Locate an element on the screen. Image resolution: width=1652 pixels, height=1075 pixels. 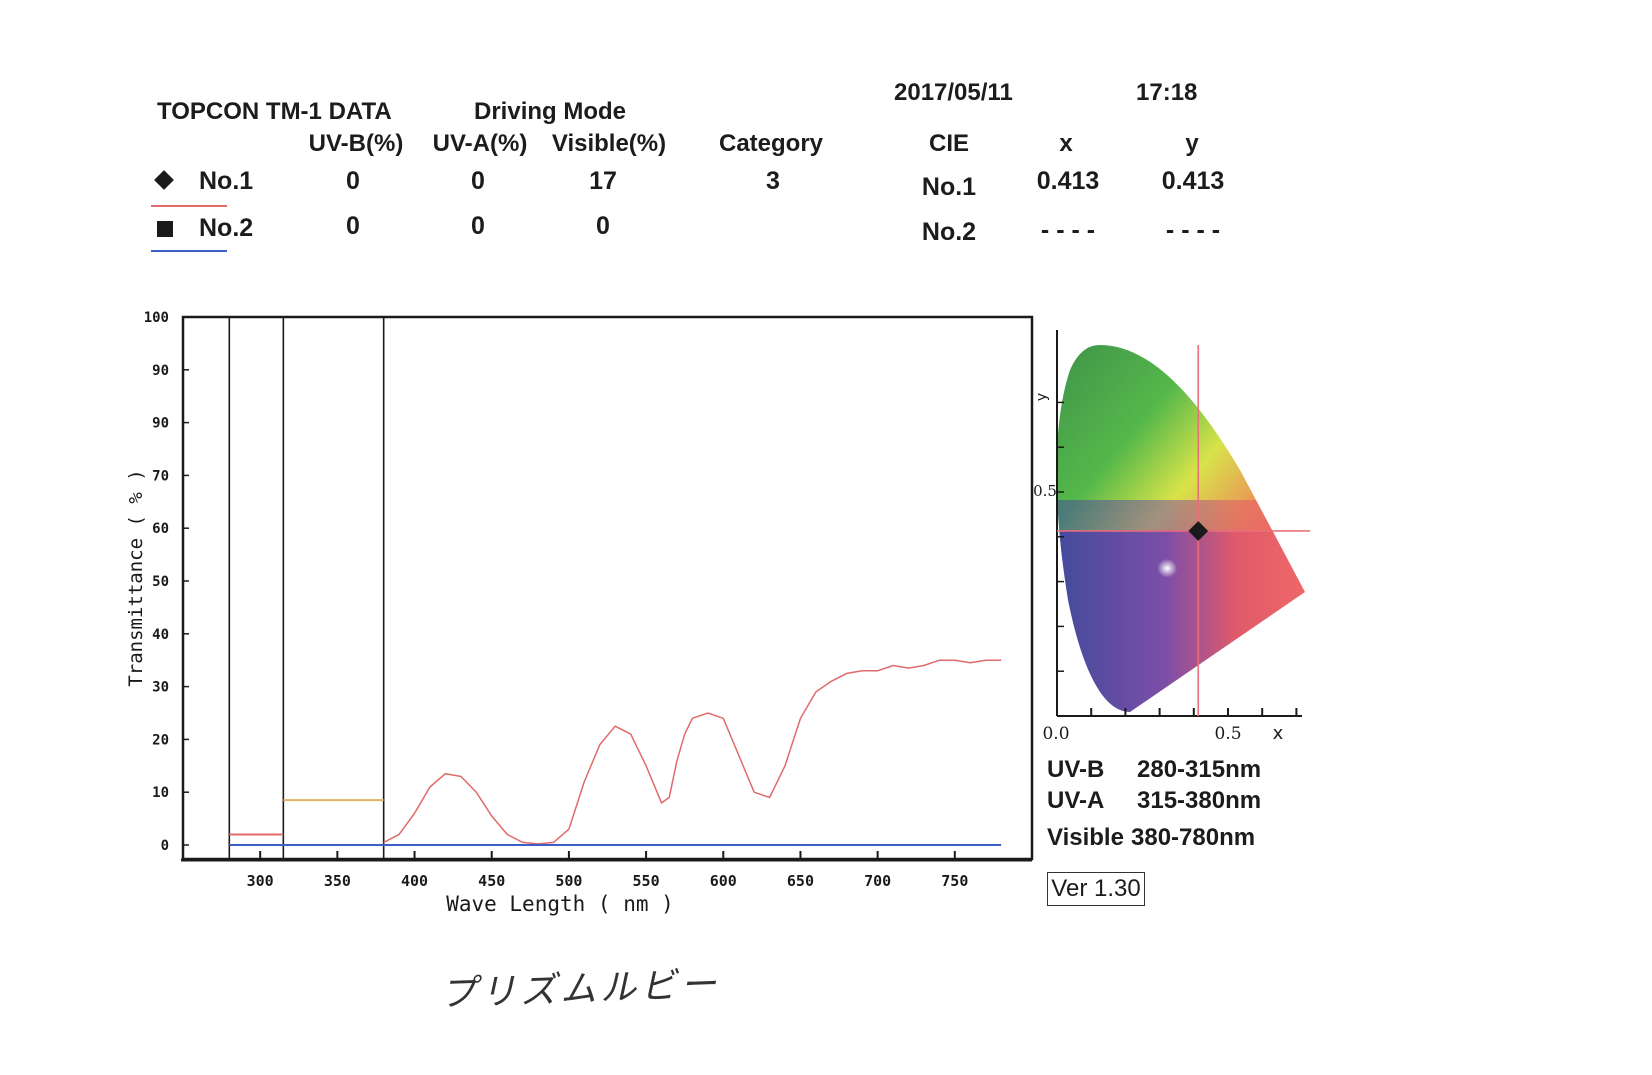
range-visible-label: Visible is located at coordinates (1085, 837).